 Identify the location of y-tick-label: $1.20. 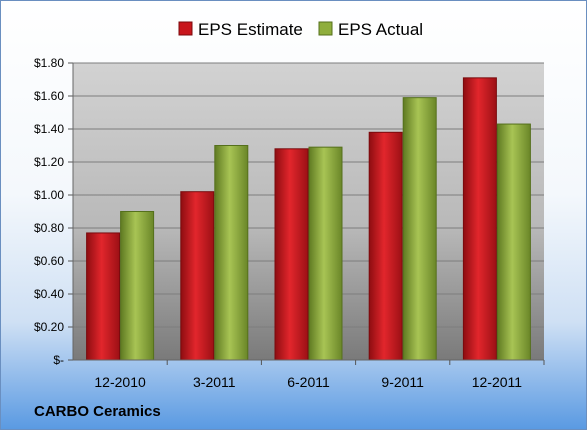
(49, 162).